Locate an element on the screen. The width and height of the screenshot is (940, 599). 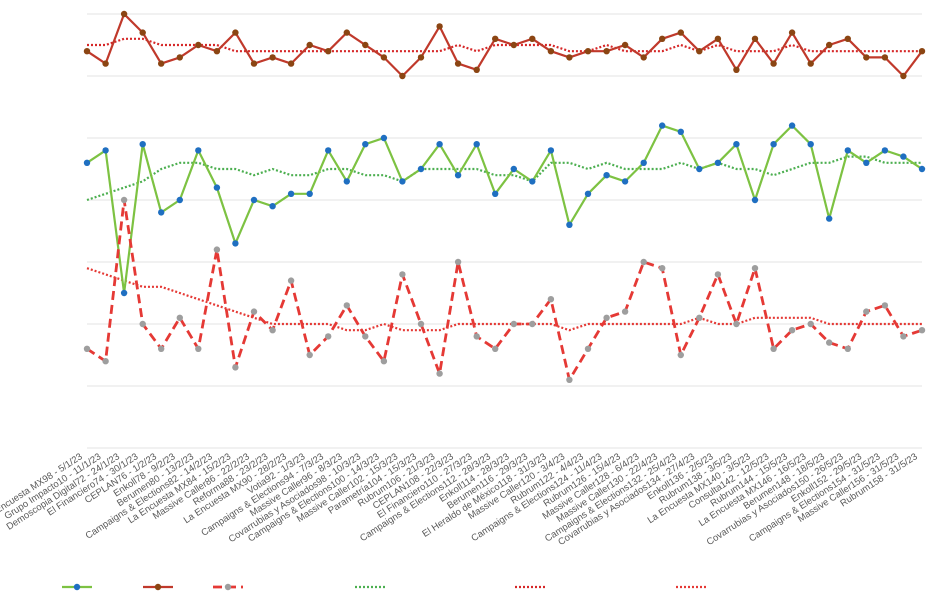
legend is located at coordinates (384, 587).